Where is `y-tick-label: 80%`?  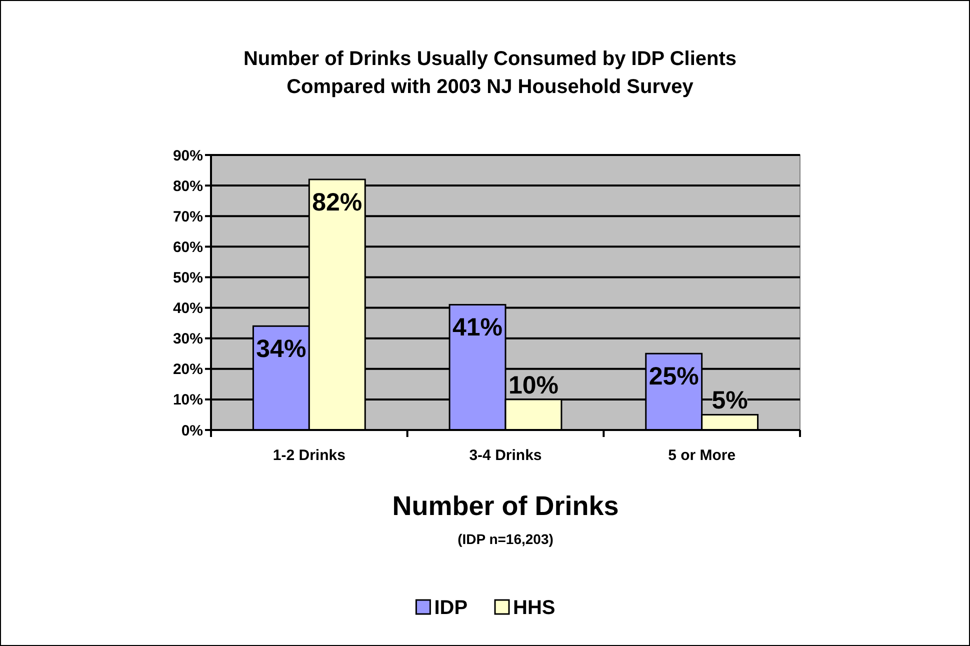 y-tick-label: 80% is located at coordinates (187, 186).